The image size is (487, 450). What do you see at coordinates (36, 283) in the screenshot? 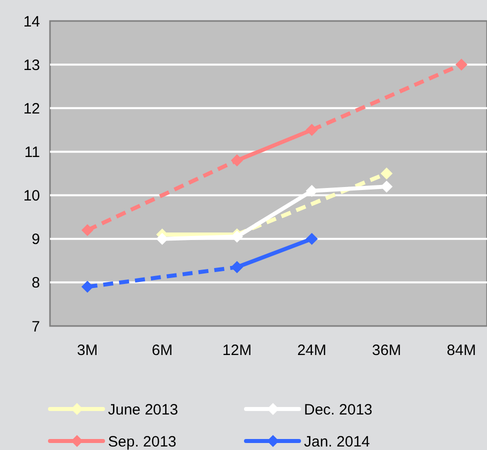
I see `y-tick-label: 8` at bounding box center [36, 283].